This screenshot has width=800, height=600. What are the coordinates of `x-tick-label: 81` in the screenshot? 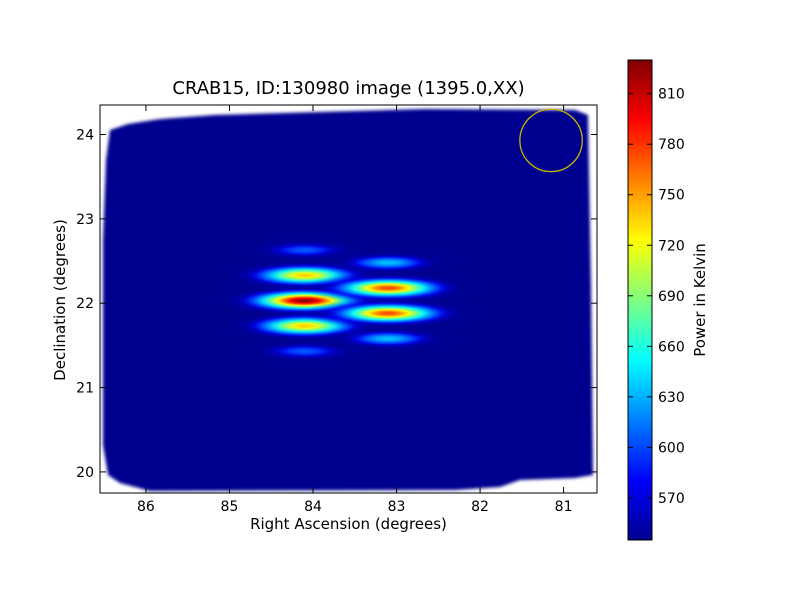 It's located at (564, 507).